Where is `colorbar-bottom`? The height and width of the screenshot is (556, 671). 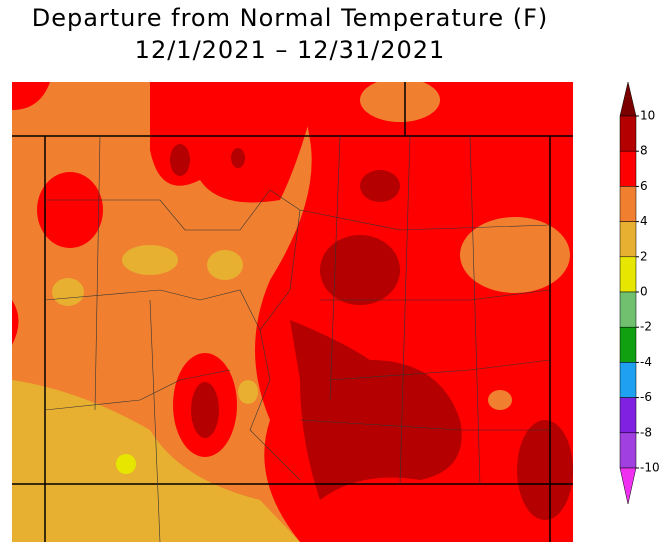
colorbar-bottom is located at coordinates (628, 486).